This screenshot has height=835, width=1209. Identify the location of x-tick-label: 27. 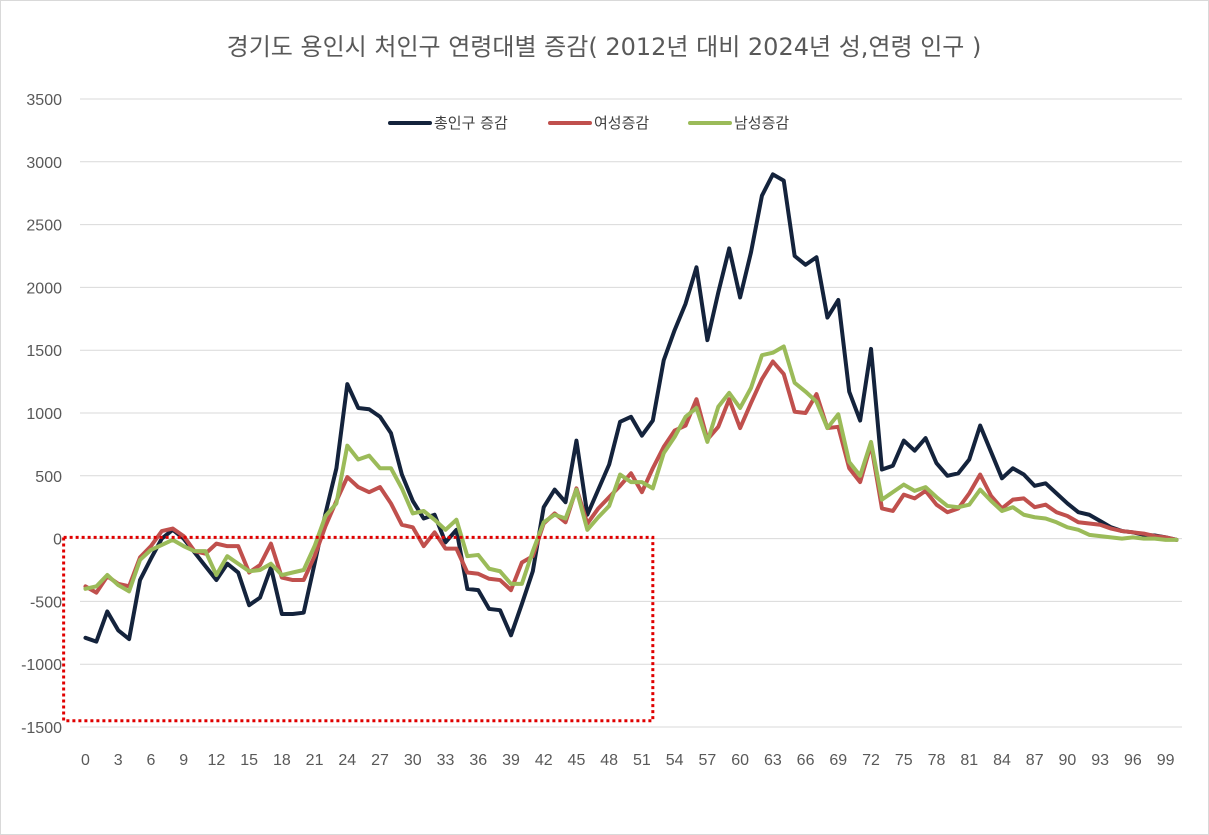
(380, 760).